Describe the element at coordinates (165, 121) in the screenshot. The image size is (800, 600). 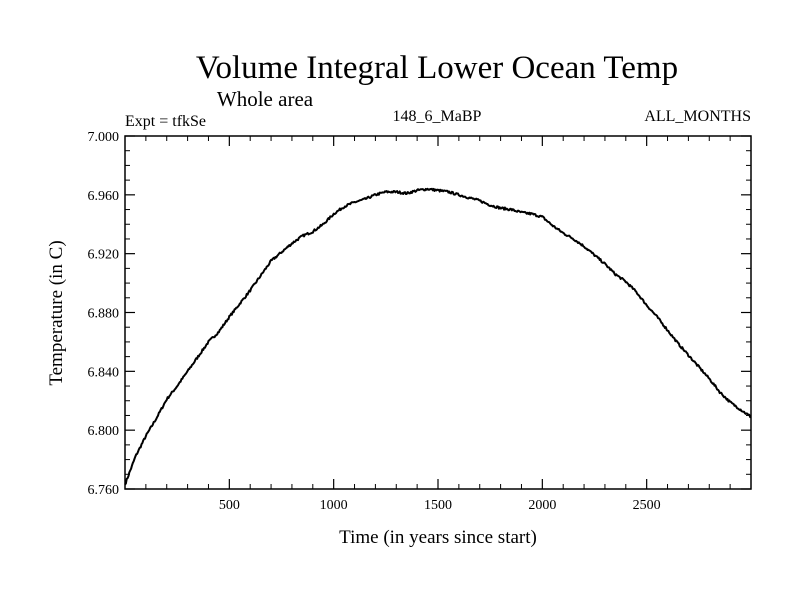
I see `experiment-label: Expt = tfkSe` at that location.